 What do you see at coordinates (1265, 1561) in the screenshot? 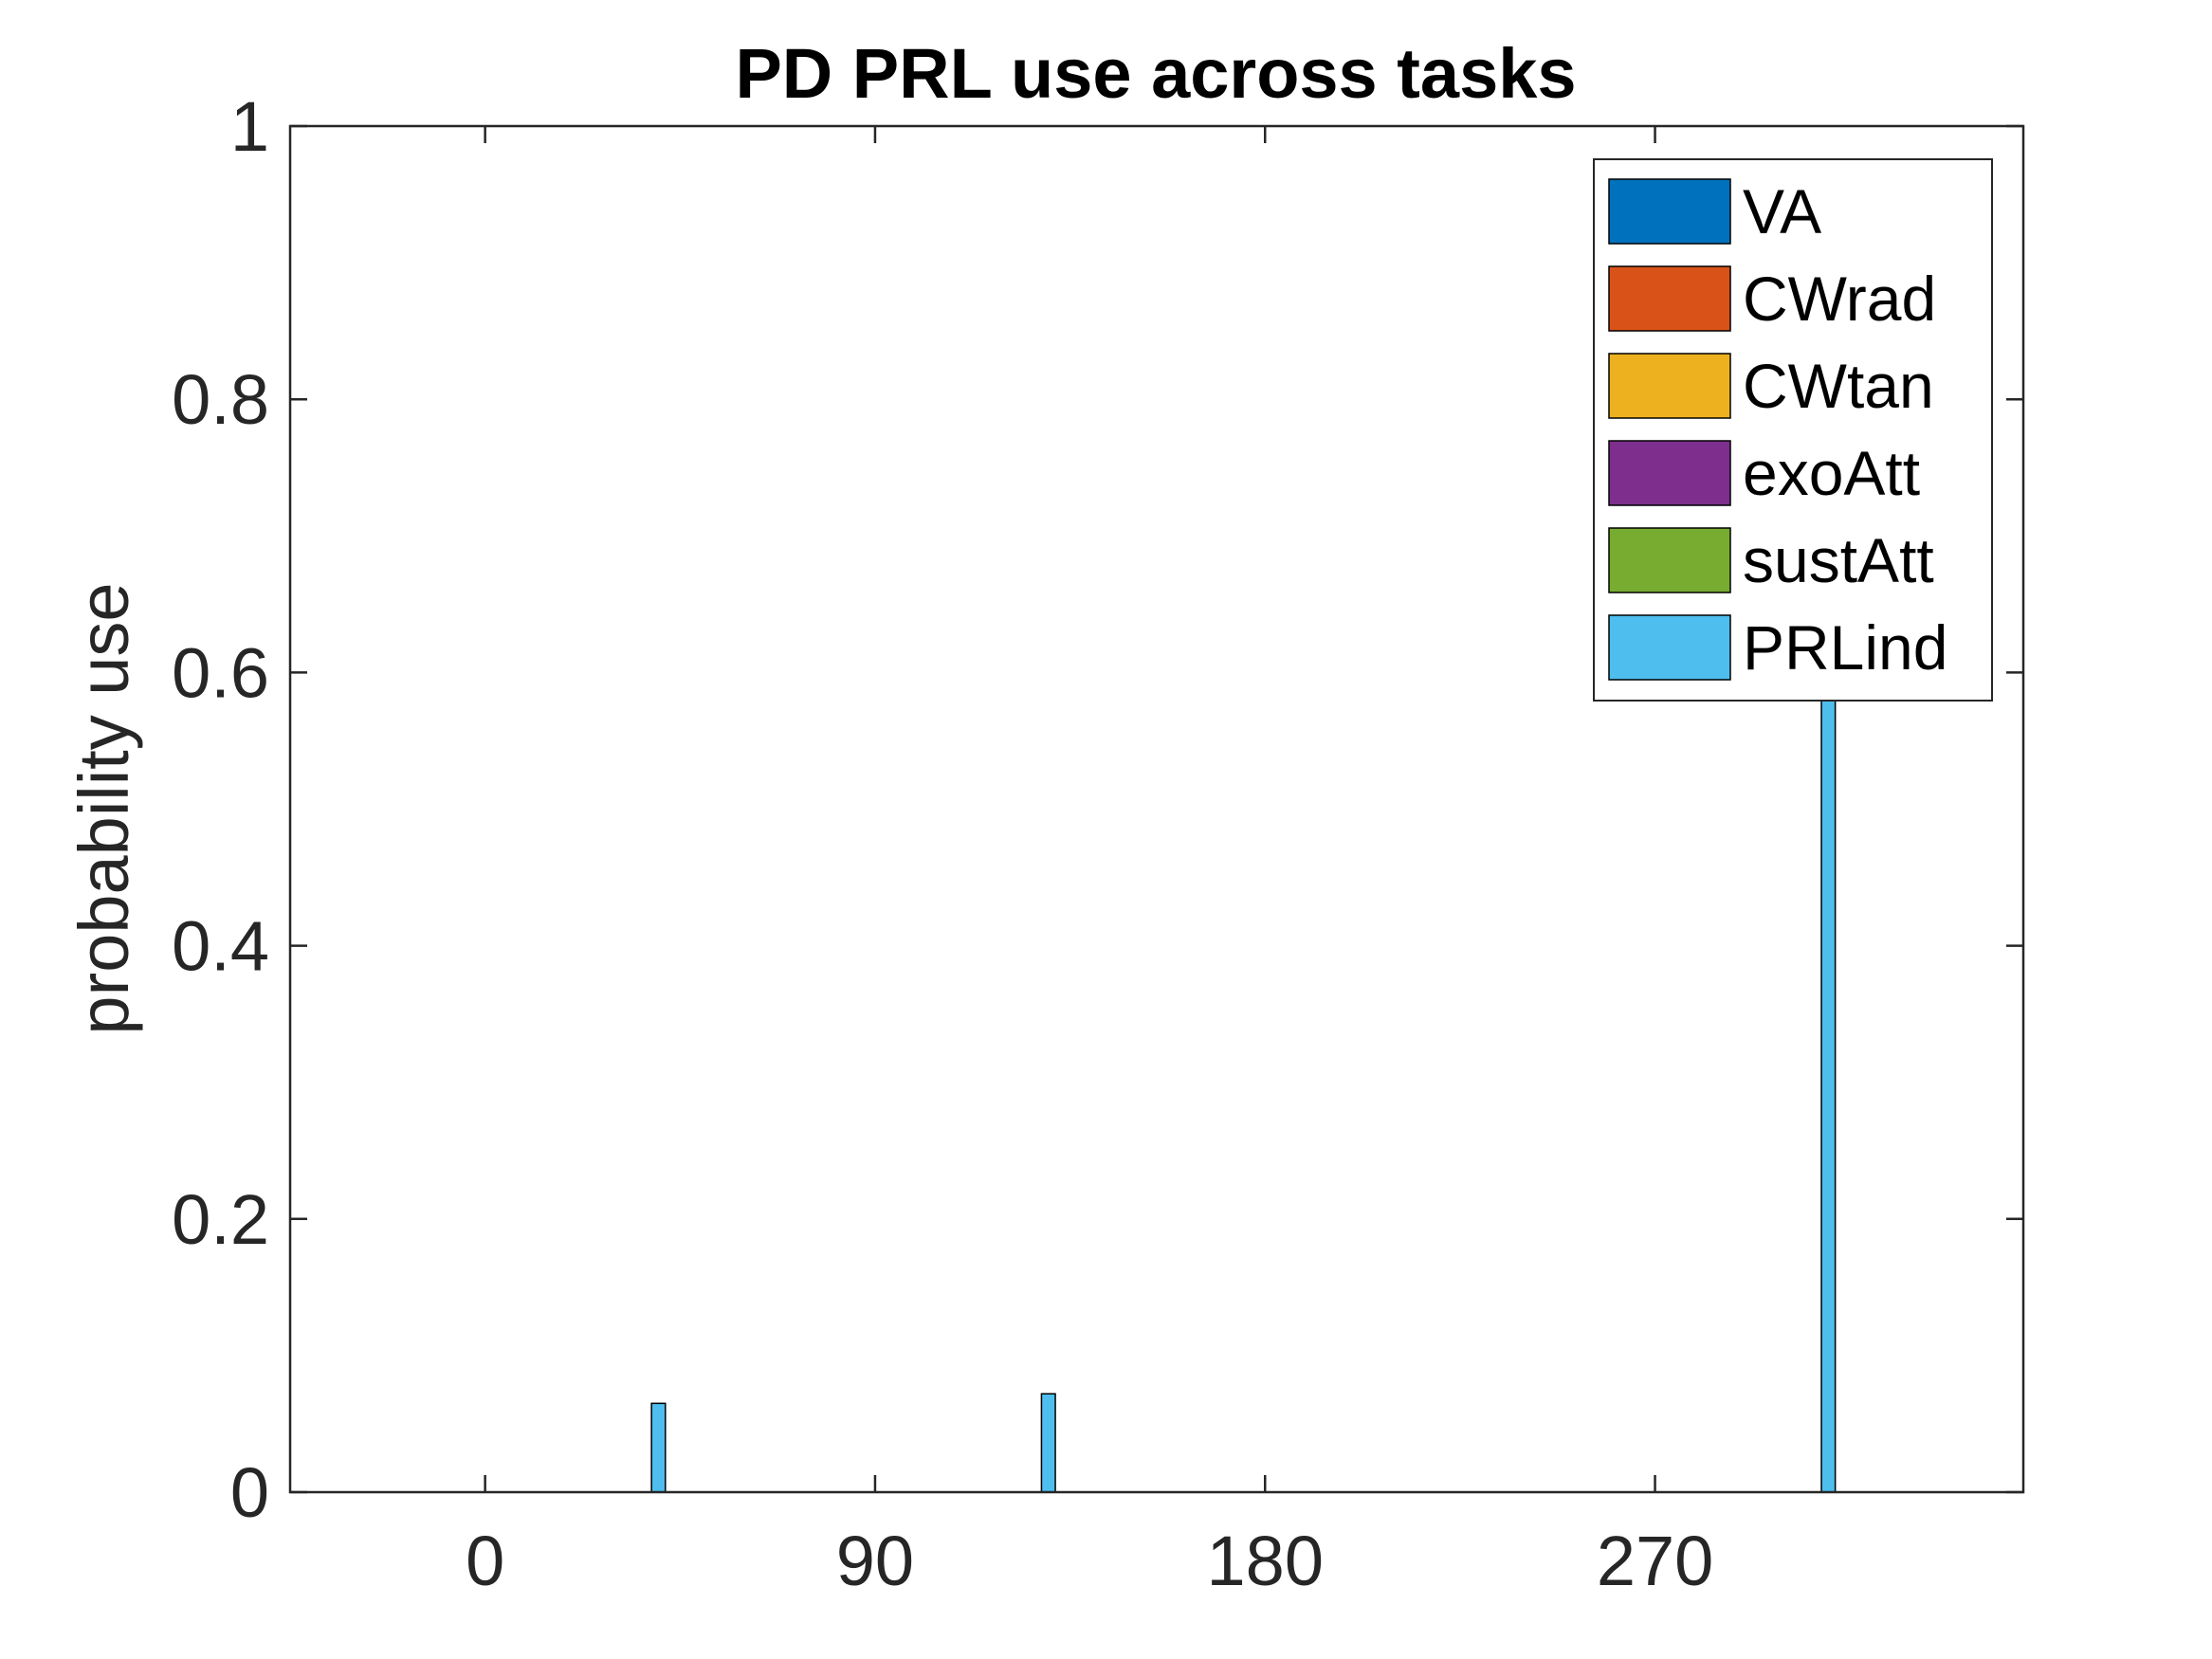
I see `x-tick-label: 180` at bounding box center [1265, 1561].